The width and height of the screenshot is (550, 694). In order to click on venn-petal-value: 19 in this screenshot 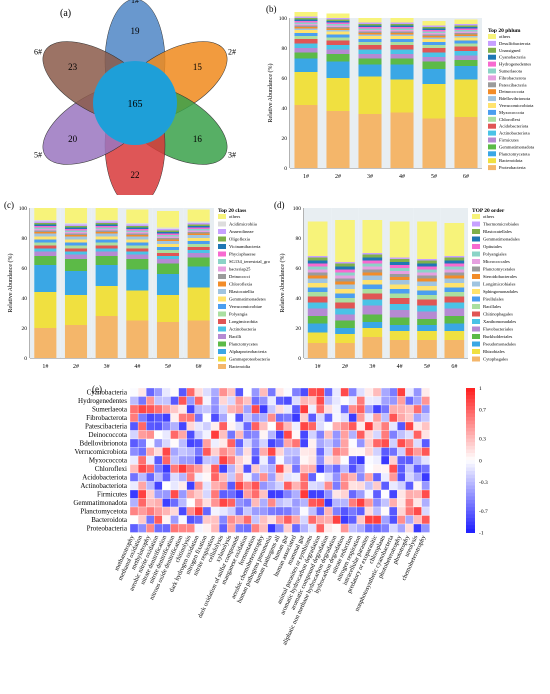, I will do `click(136, 31)`.